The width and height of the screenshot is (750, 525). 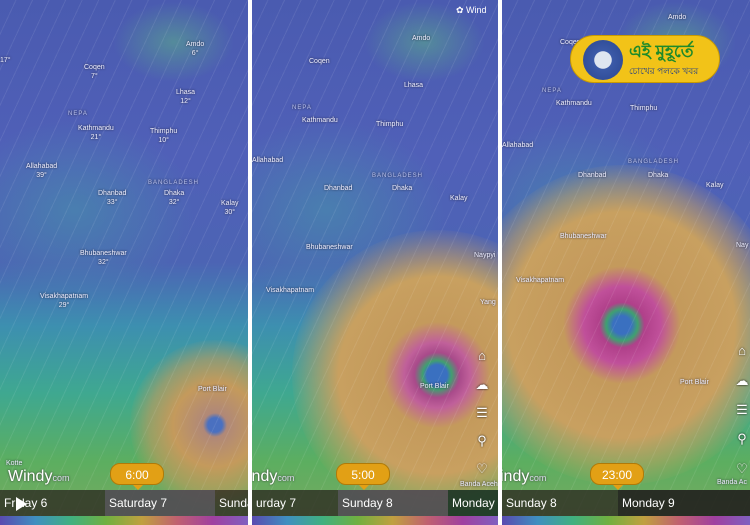 I want to click on city-label: 17°, so click(x=5, y=60).